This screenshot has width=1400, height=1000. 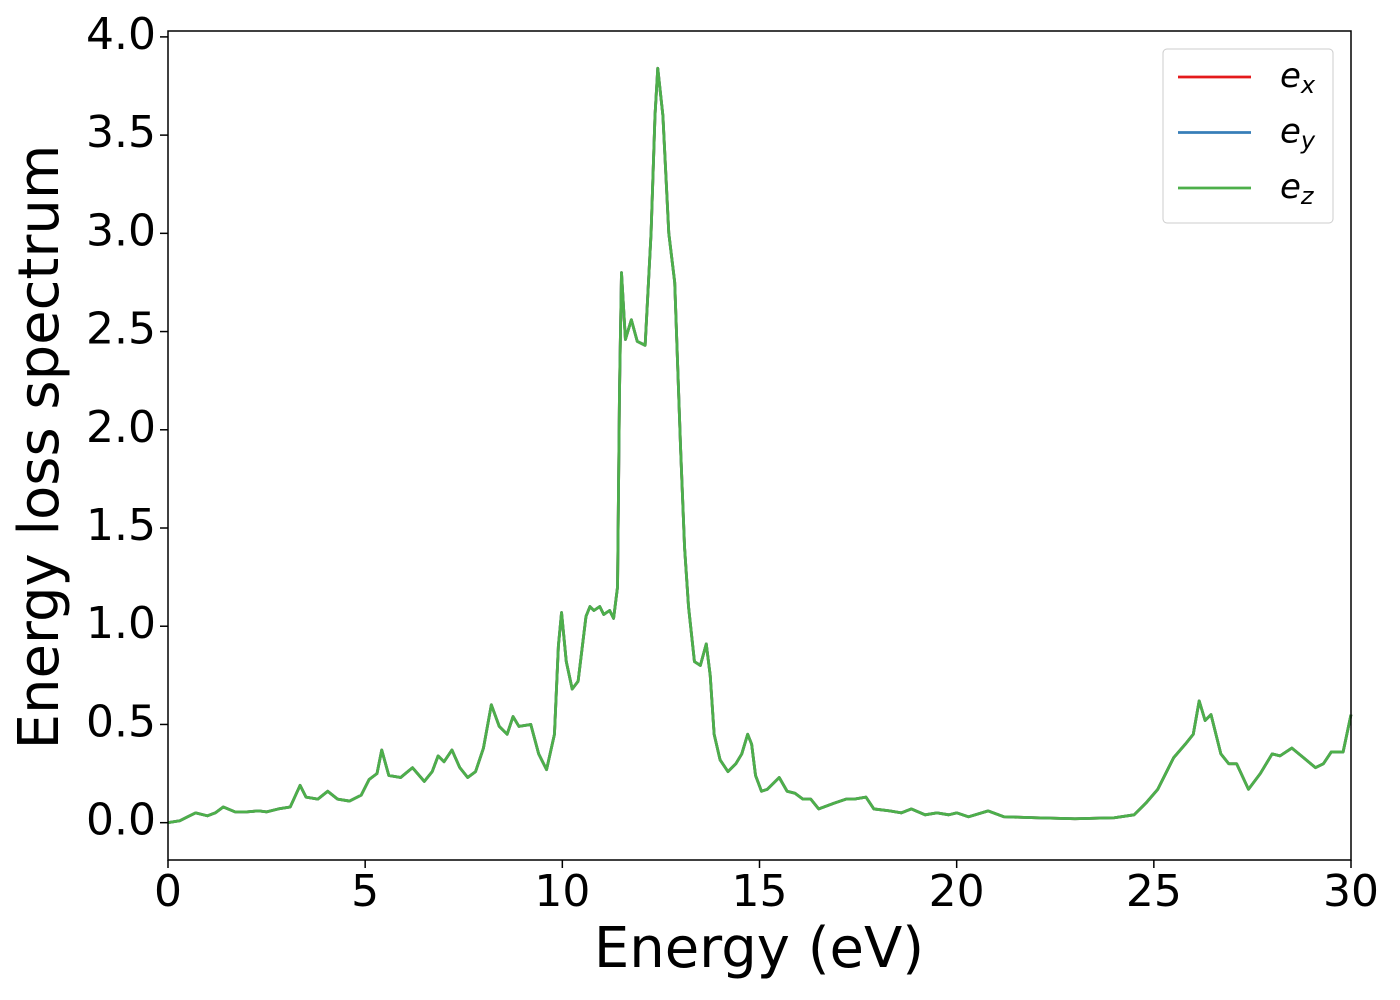 What do you see at coordinates (121, 230) in the screenshot?
I see `y-tick-label: 3.0` at bounding box center [121, 230].